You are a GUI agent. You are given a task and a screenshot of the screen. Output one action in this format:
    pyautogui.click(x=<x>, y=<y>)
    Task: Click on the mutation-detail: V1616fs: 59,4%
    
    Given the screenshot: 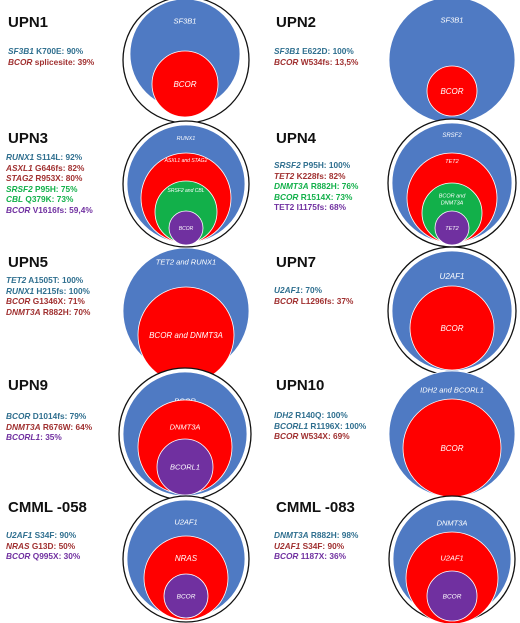 What is the action you would take?
    pyautogui.click(x=61, y=210)
    